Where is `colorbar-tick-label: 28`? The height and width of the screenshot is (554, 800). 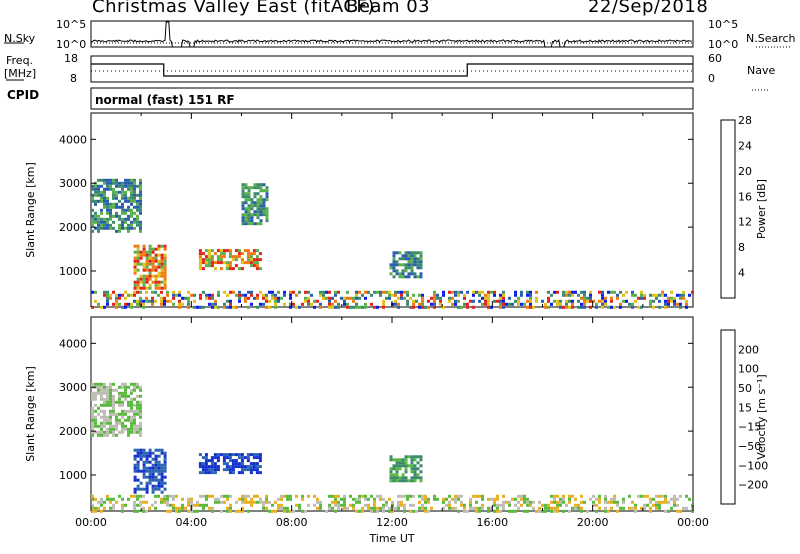 colorbar-tick-label: 28 is located at coordinates (745, 120).